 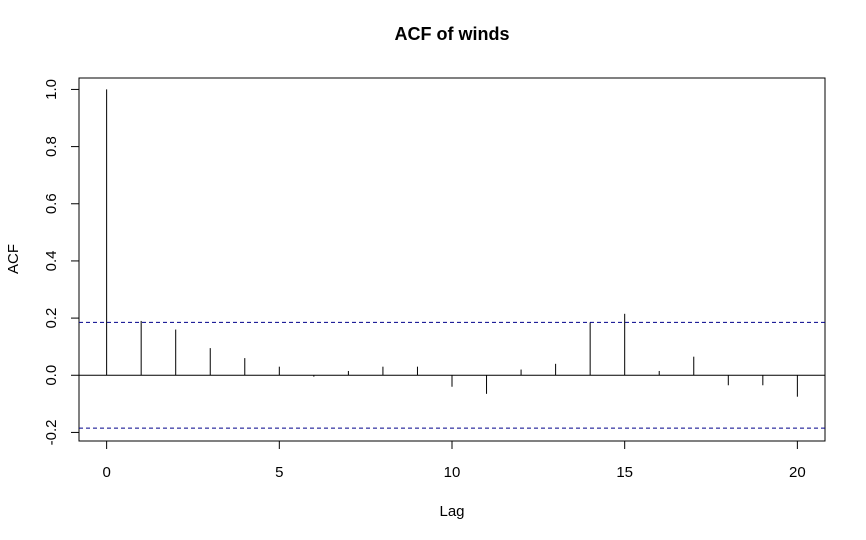 What do you see at coordinates (51, 318) in the screenshot?
I see `y-tick-label: 0.2` at bounding box center [51, 318].